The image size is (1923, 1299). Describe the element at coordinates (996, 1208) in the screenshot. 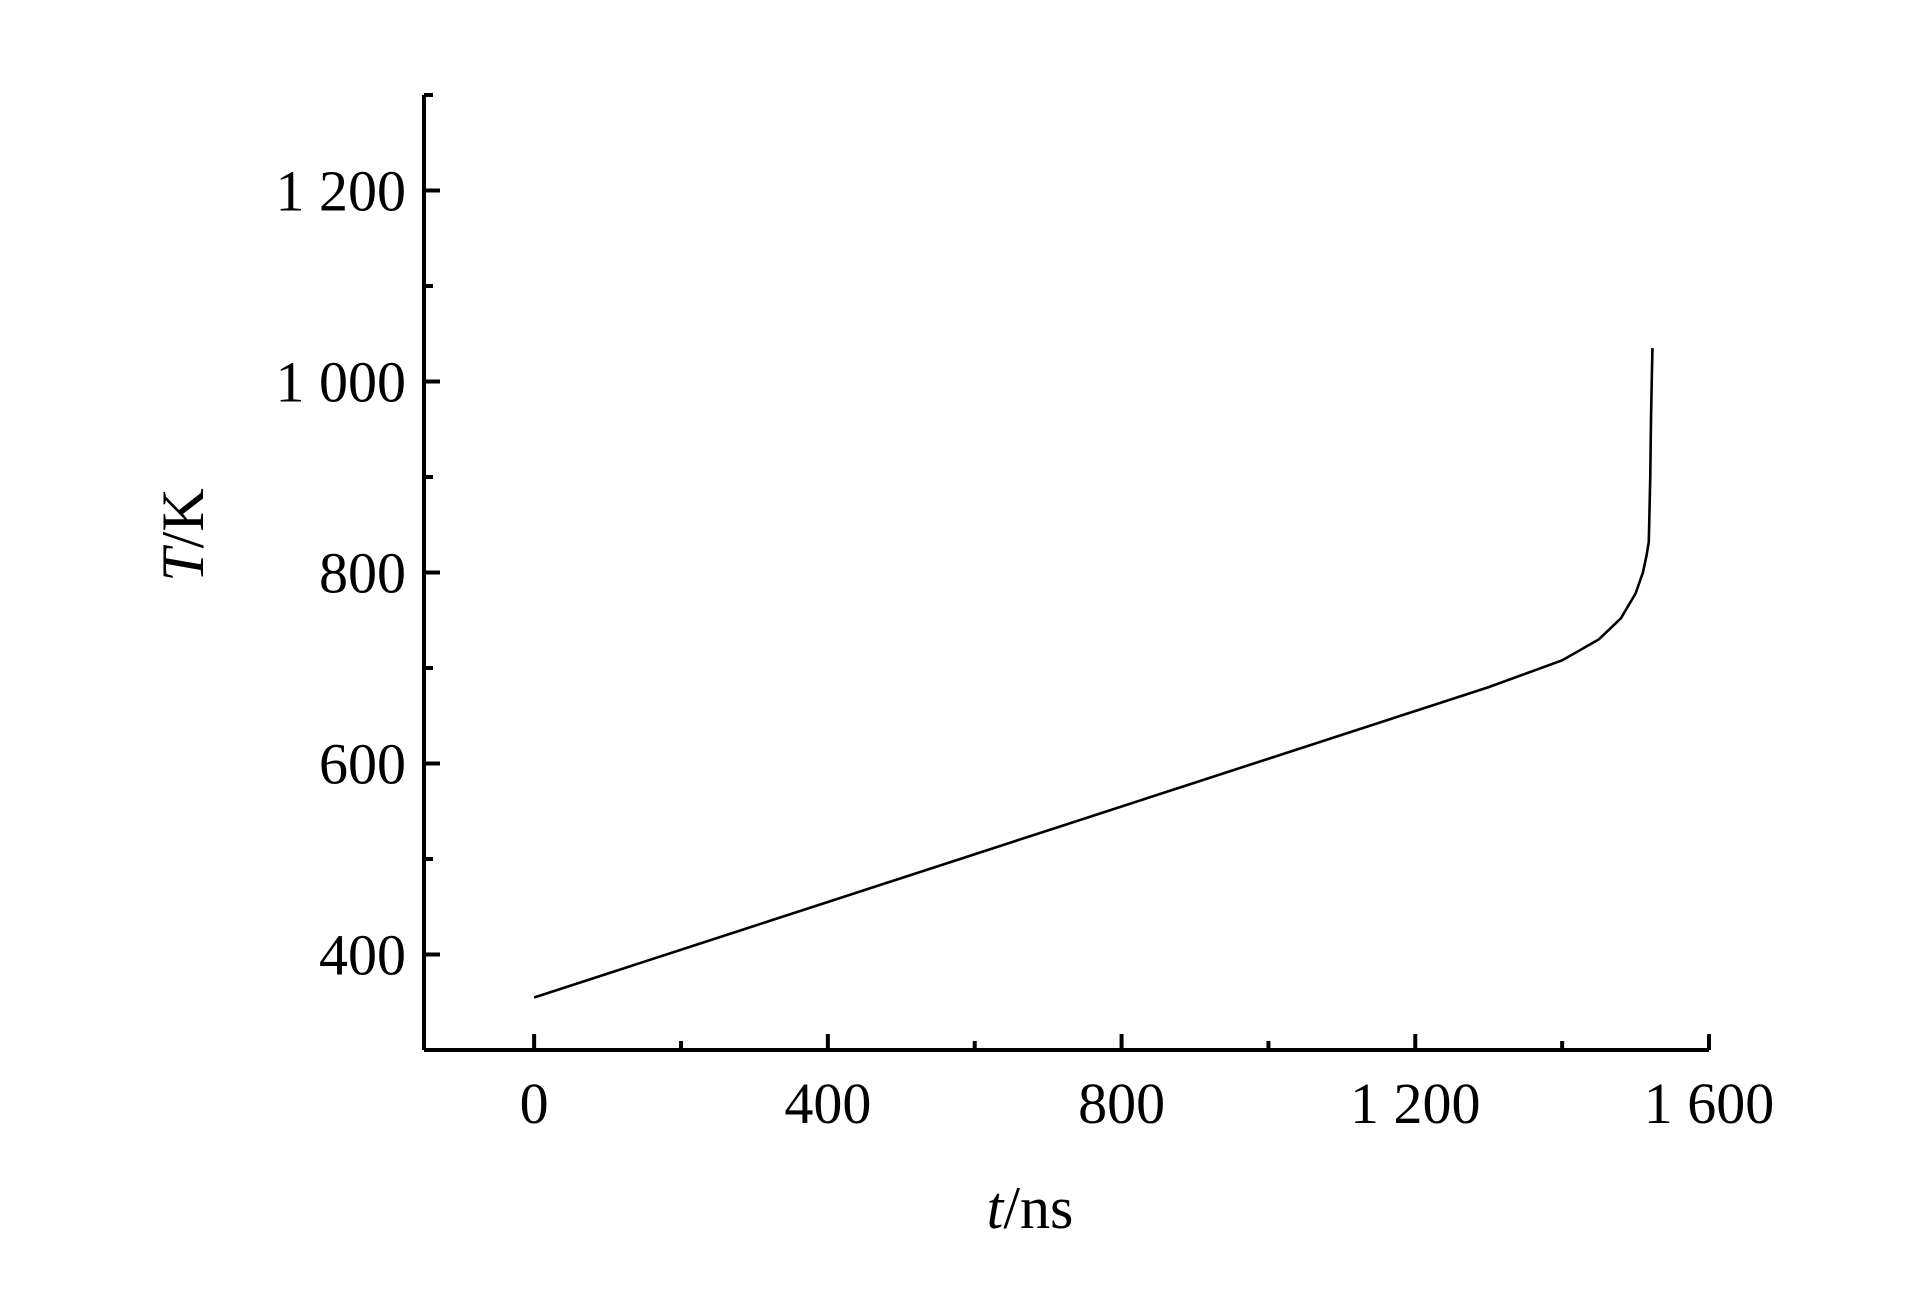

I see `x-axis-var: t` at that location.